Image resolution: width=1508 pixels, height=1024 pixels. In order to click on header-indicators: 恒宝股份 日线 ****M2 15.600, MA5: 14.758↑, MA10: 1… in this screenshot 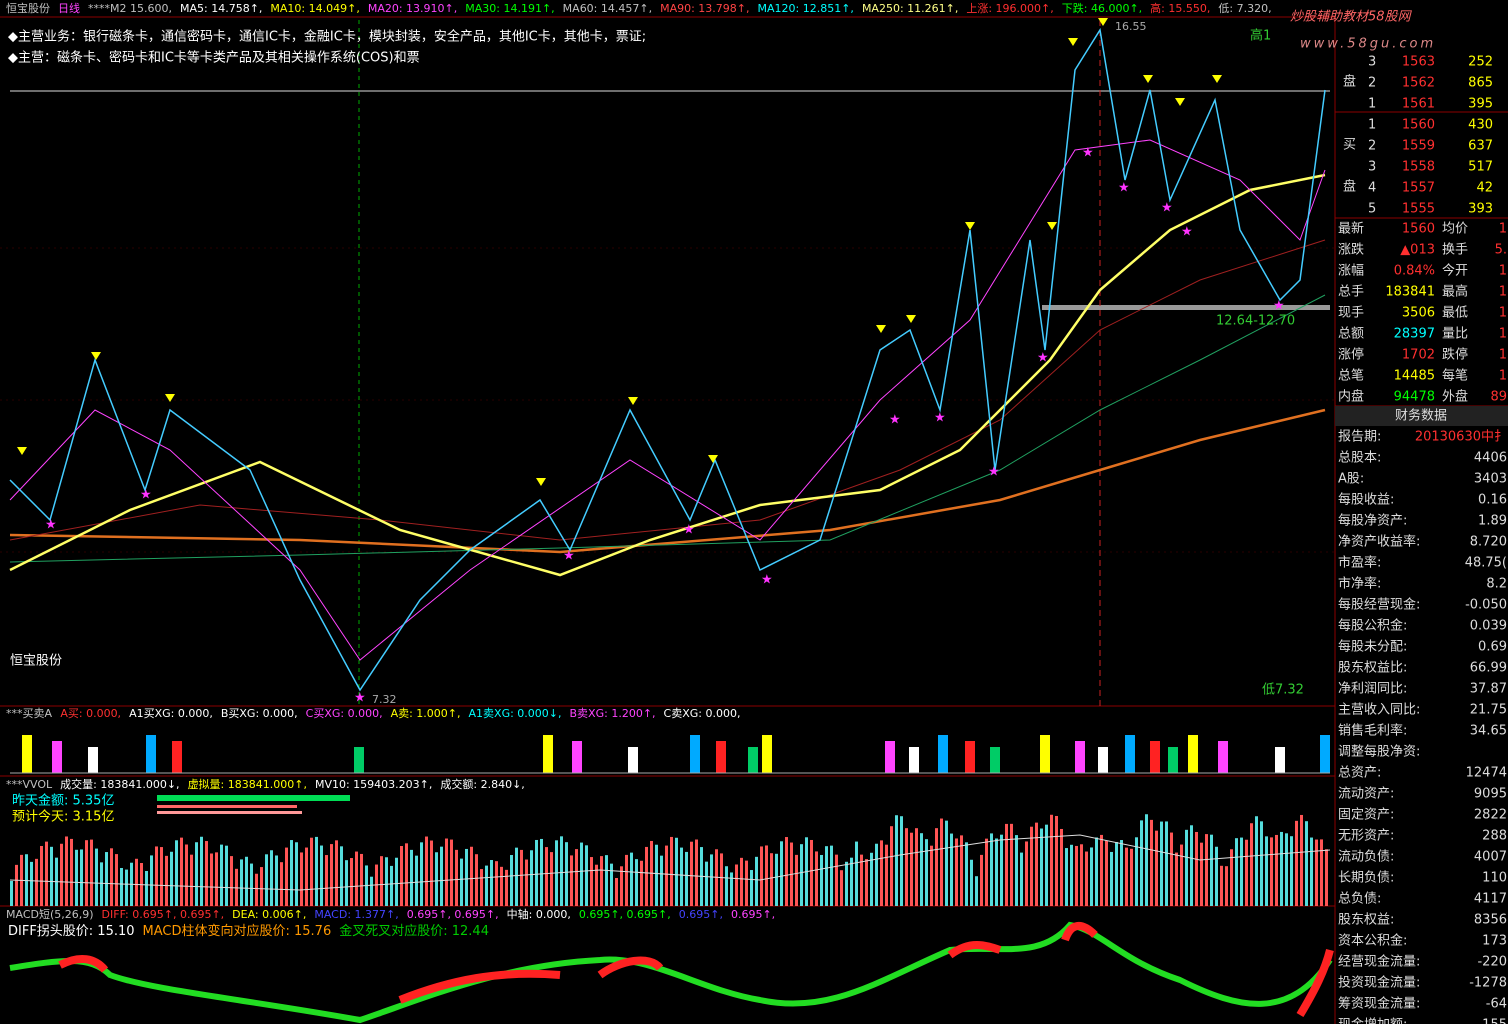, I will do `click(639, 8)`.